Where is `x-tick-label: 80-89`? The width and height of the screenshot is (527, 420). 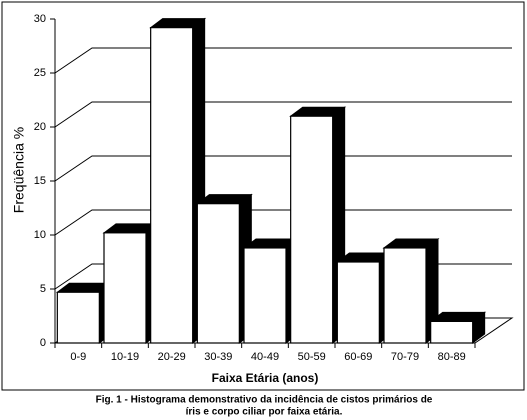 x-tick-label: 80-89 is located at coordinates (452, 357).